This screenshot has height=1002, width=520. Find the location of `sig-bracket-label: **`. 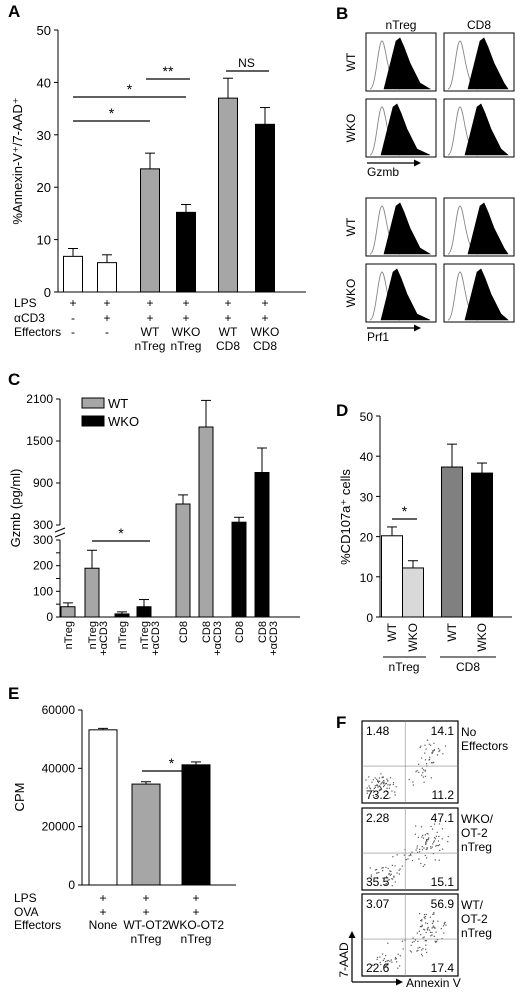

sig-bracket-label: ** is located at coordinates (168, 71).